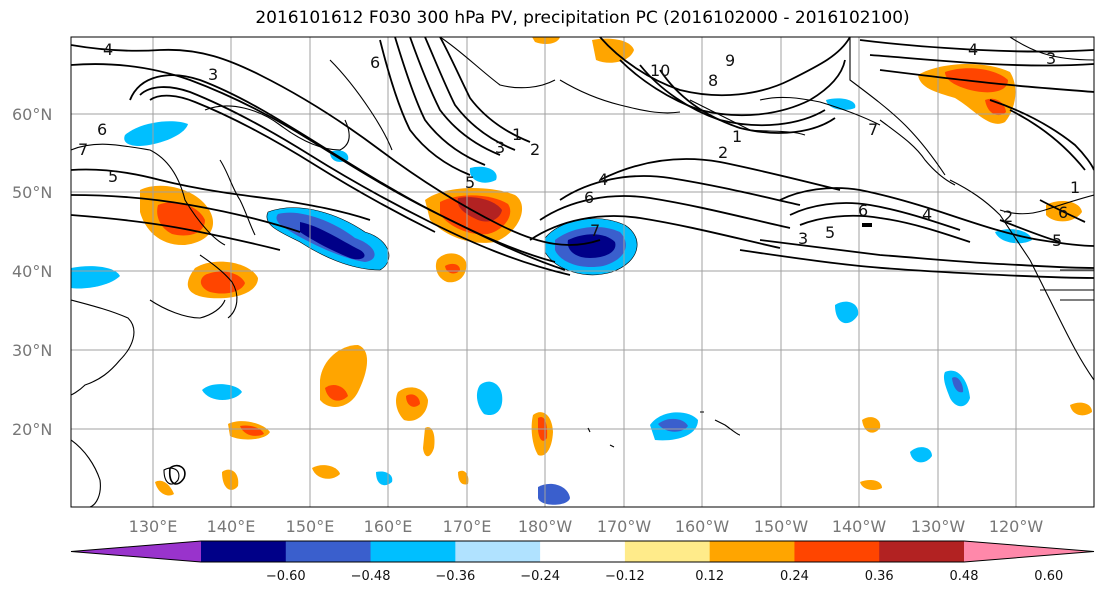 Image resolution: width=1105 pixels, height=601 pixels. What do you see at coordinates (371, 576) in the screenshot?
I see `colorbar-tick-label: −0.48` at bounding box center [371, 576].